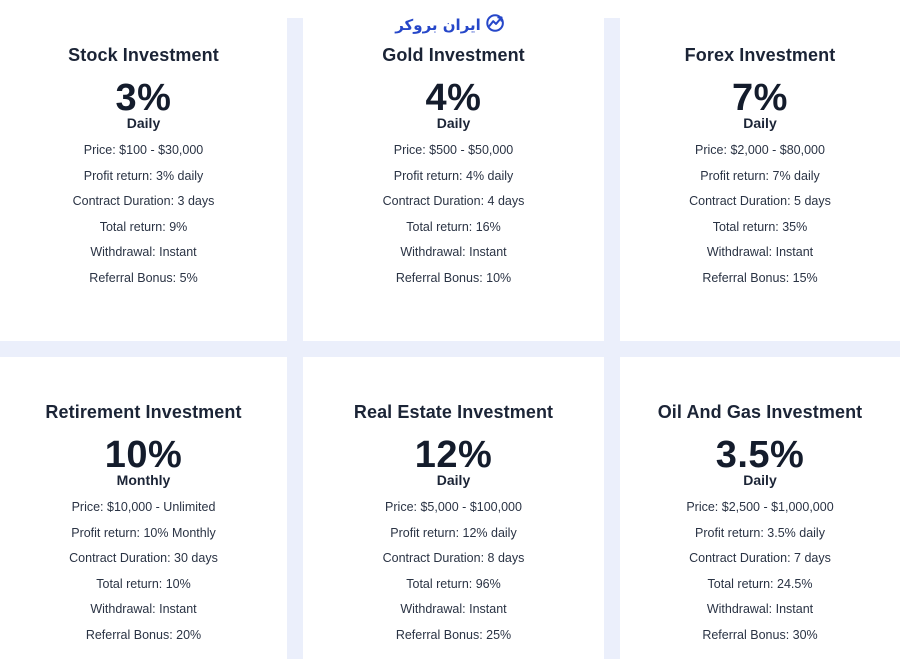 This screenshot has height=659, width=900. Describe the element at coordinates (143, 558) in the screenshot. I see `plan-contract-duration: Contract Duration: 30 days` at that location.